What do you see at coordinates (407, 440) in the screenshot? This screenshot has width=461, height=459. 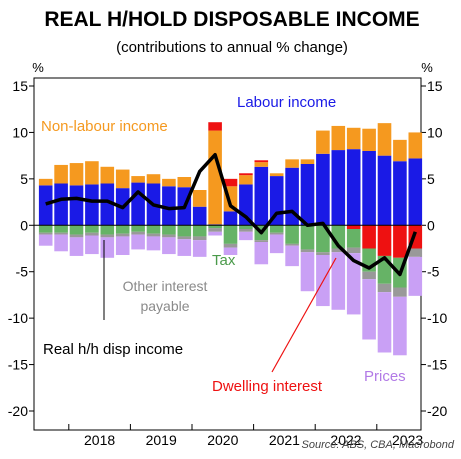 I see `x-tick-label: 2023` at bounding box center [407, 440].